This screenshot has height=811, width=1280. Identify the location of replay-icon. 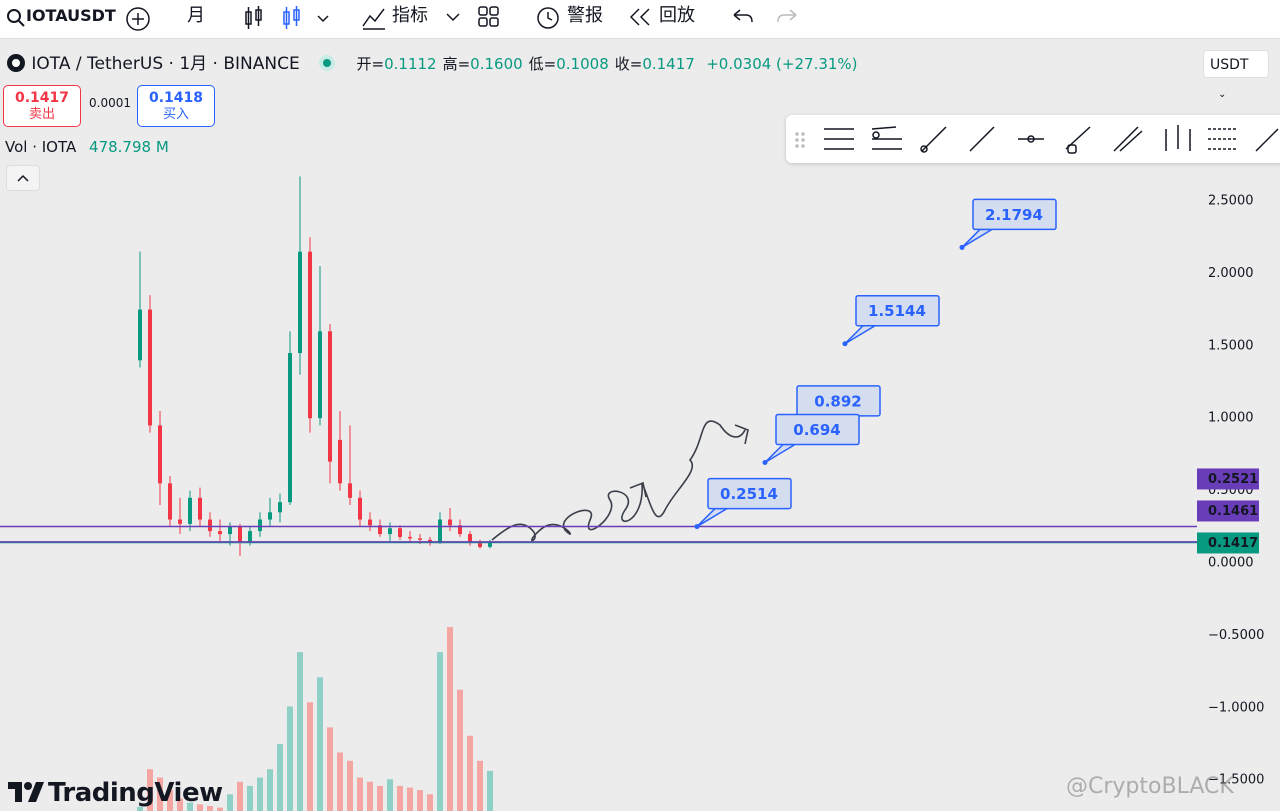
(641, 17).